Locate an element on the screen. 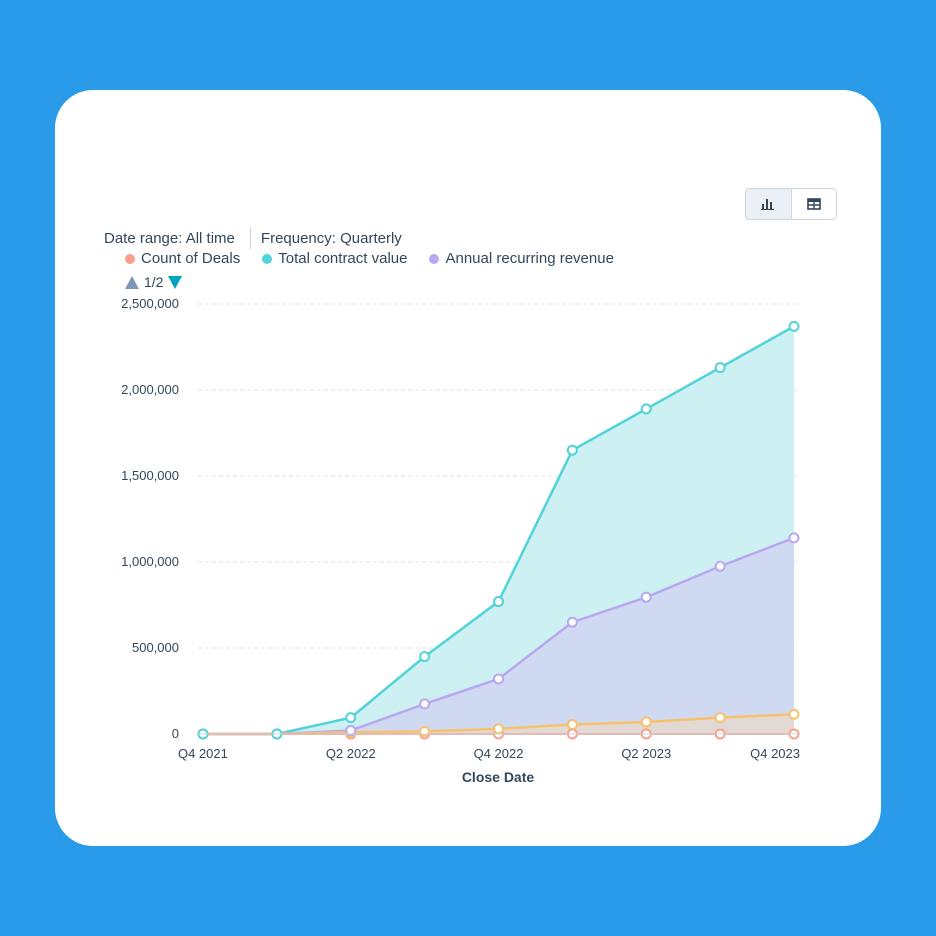  x-tick-label: Q4 2023 is located at coordinates (775, 753).